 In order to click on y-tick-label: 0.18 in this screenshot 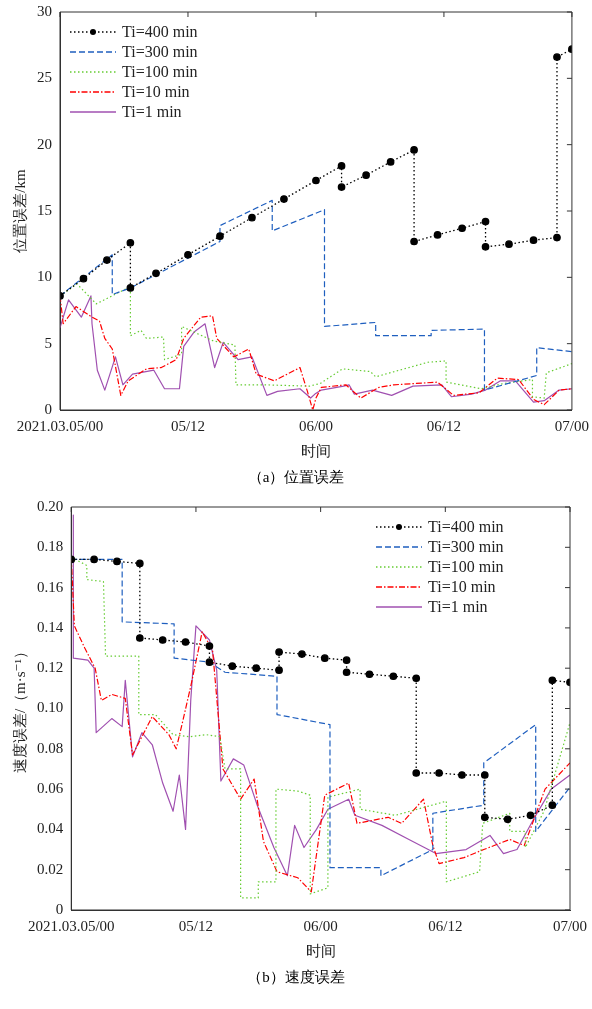, I will do `click(50, 546)`.